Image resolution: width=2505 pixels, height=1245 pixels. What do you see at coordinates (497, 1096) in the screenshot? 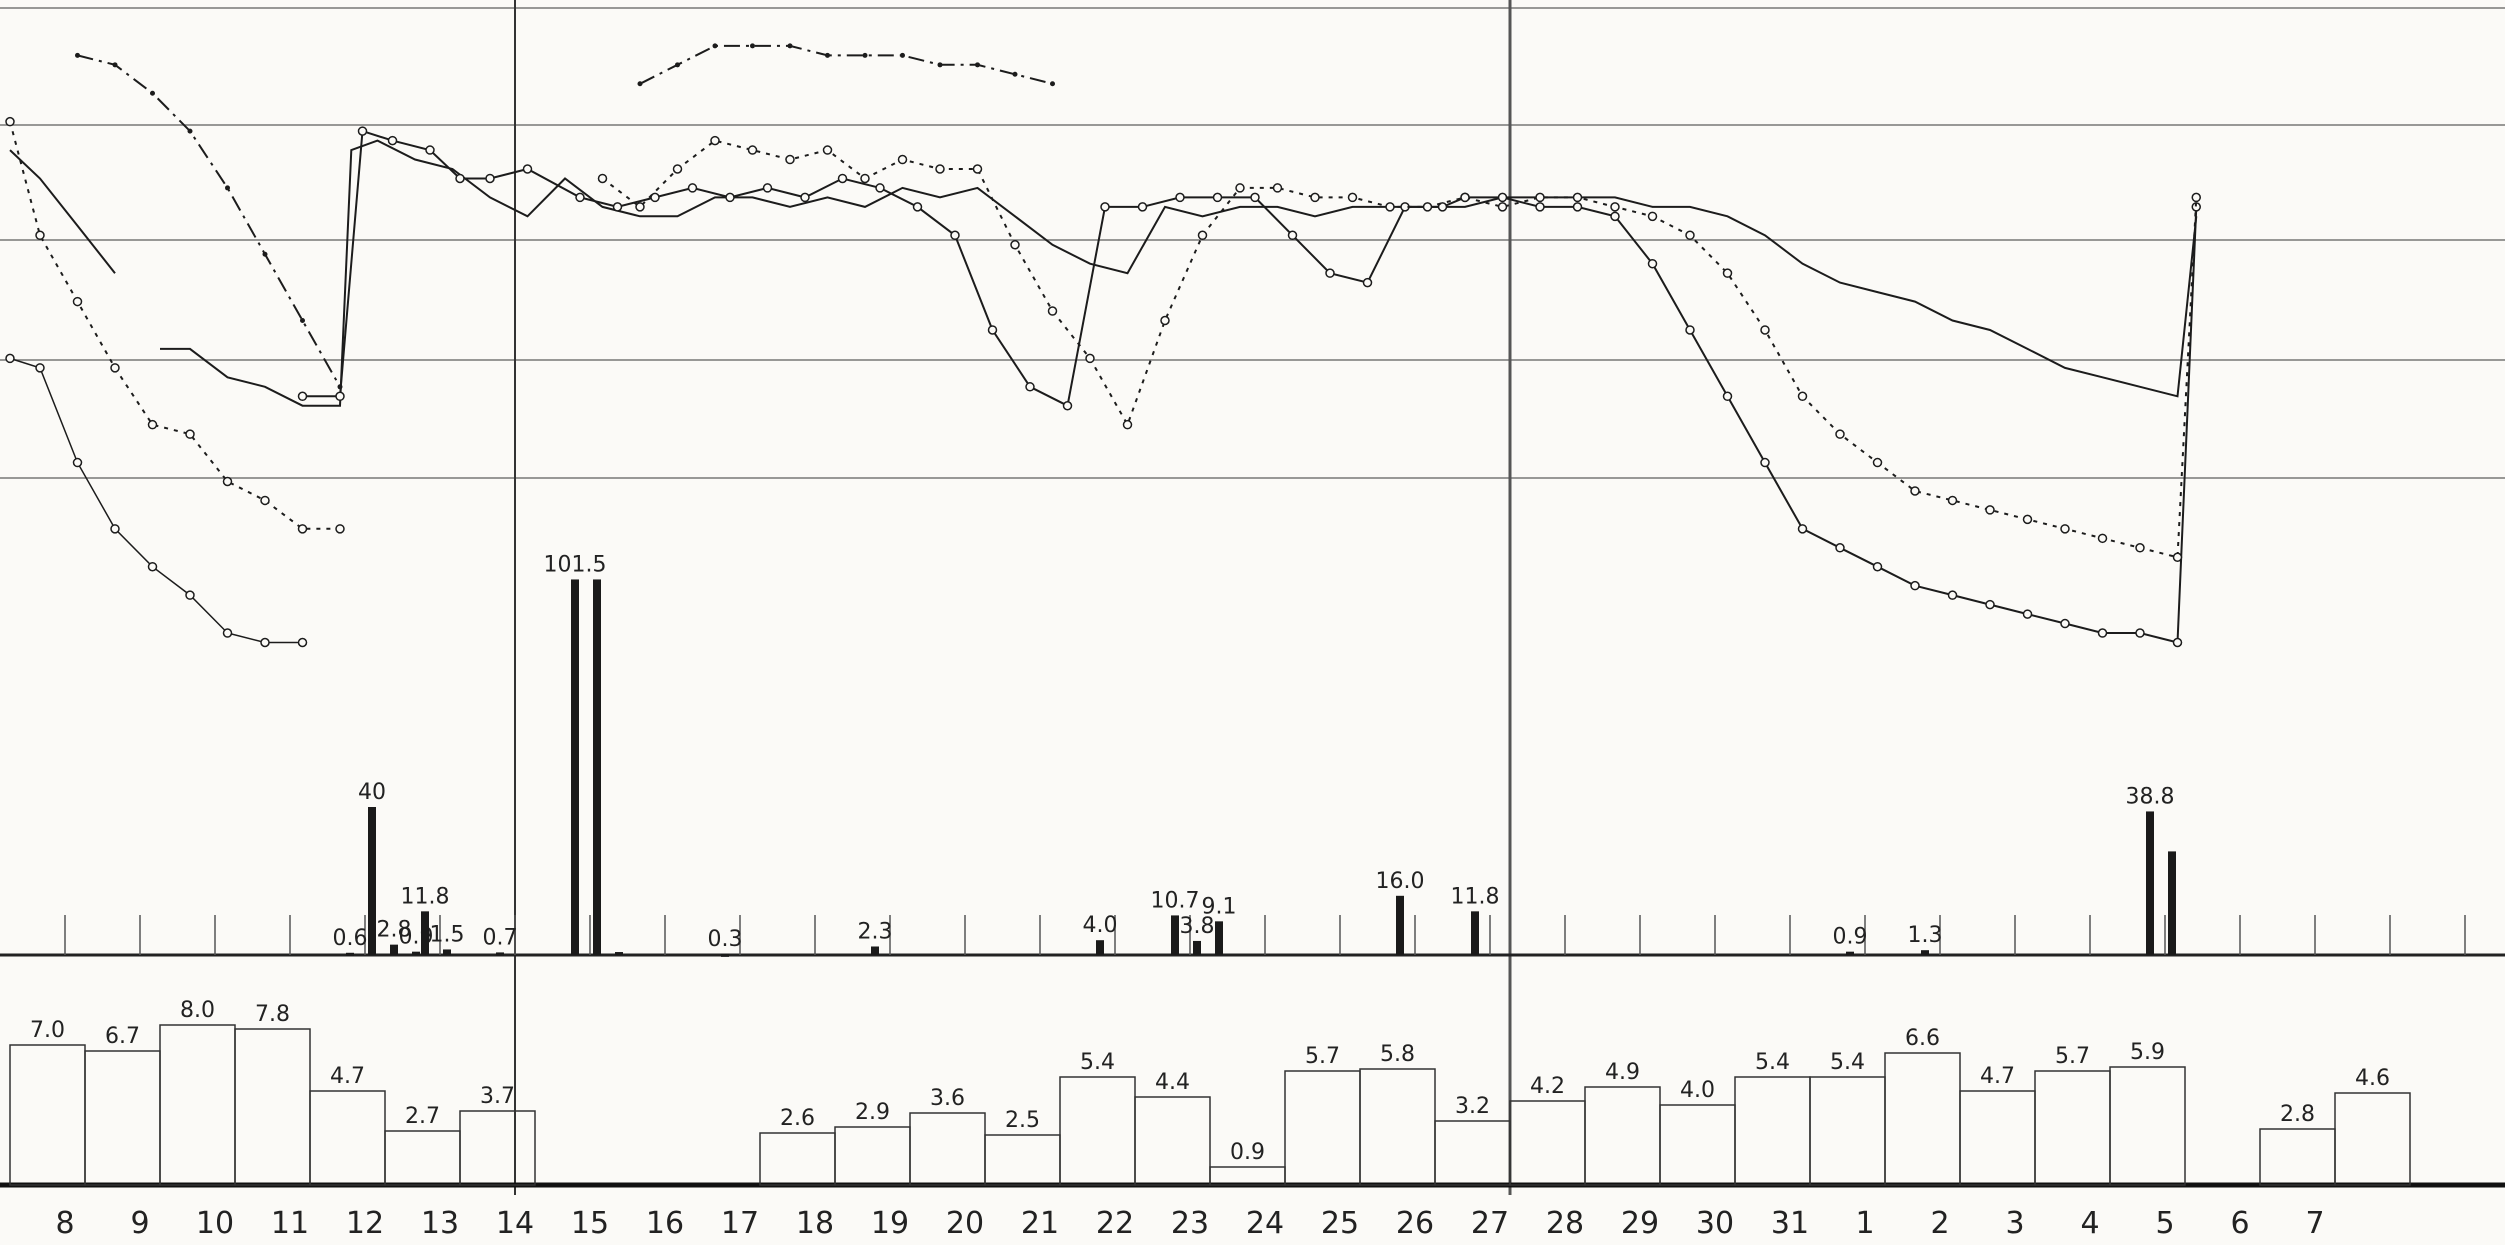
I see `lower-bar-label: 3.7` at bounding box center [497, 1096].